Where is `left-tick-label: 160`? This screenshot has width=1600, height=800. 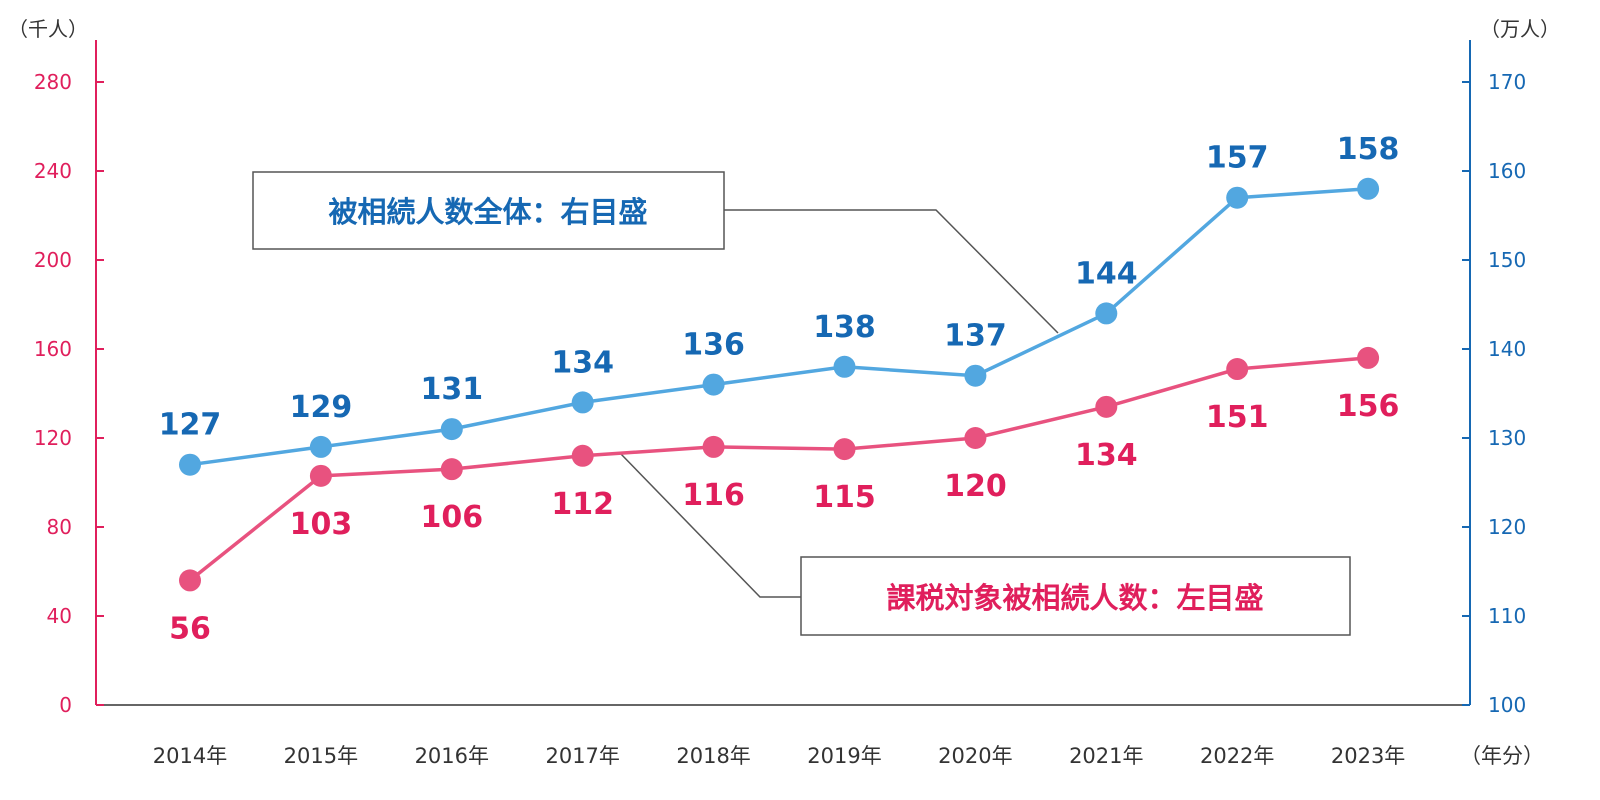
left-tick-label: 160 is located at coordinates (53, 349).